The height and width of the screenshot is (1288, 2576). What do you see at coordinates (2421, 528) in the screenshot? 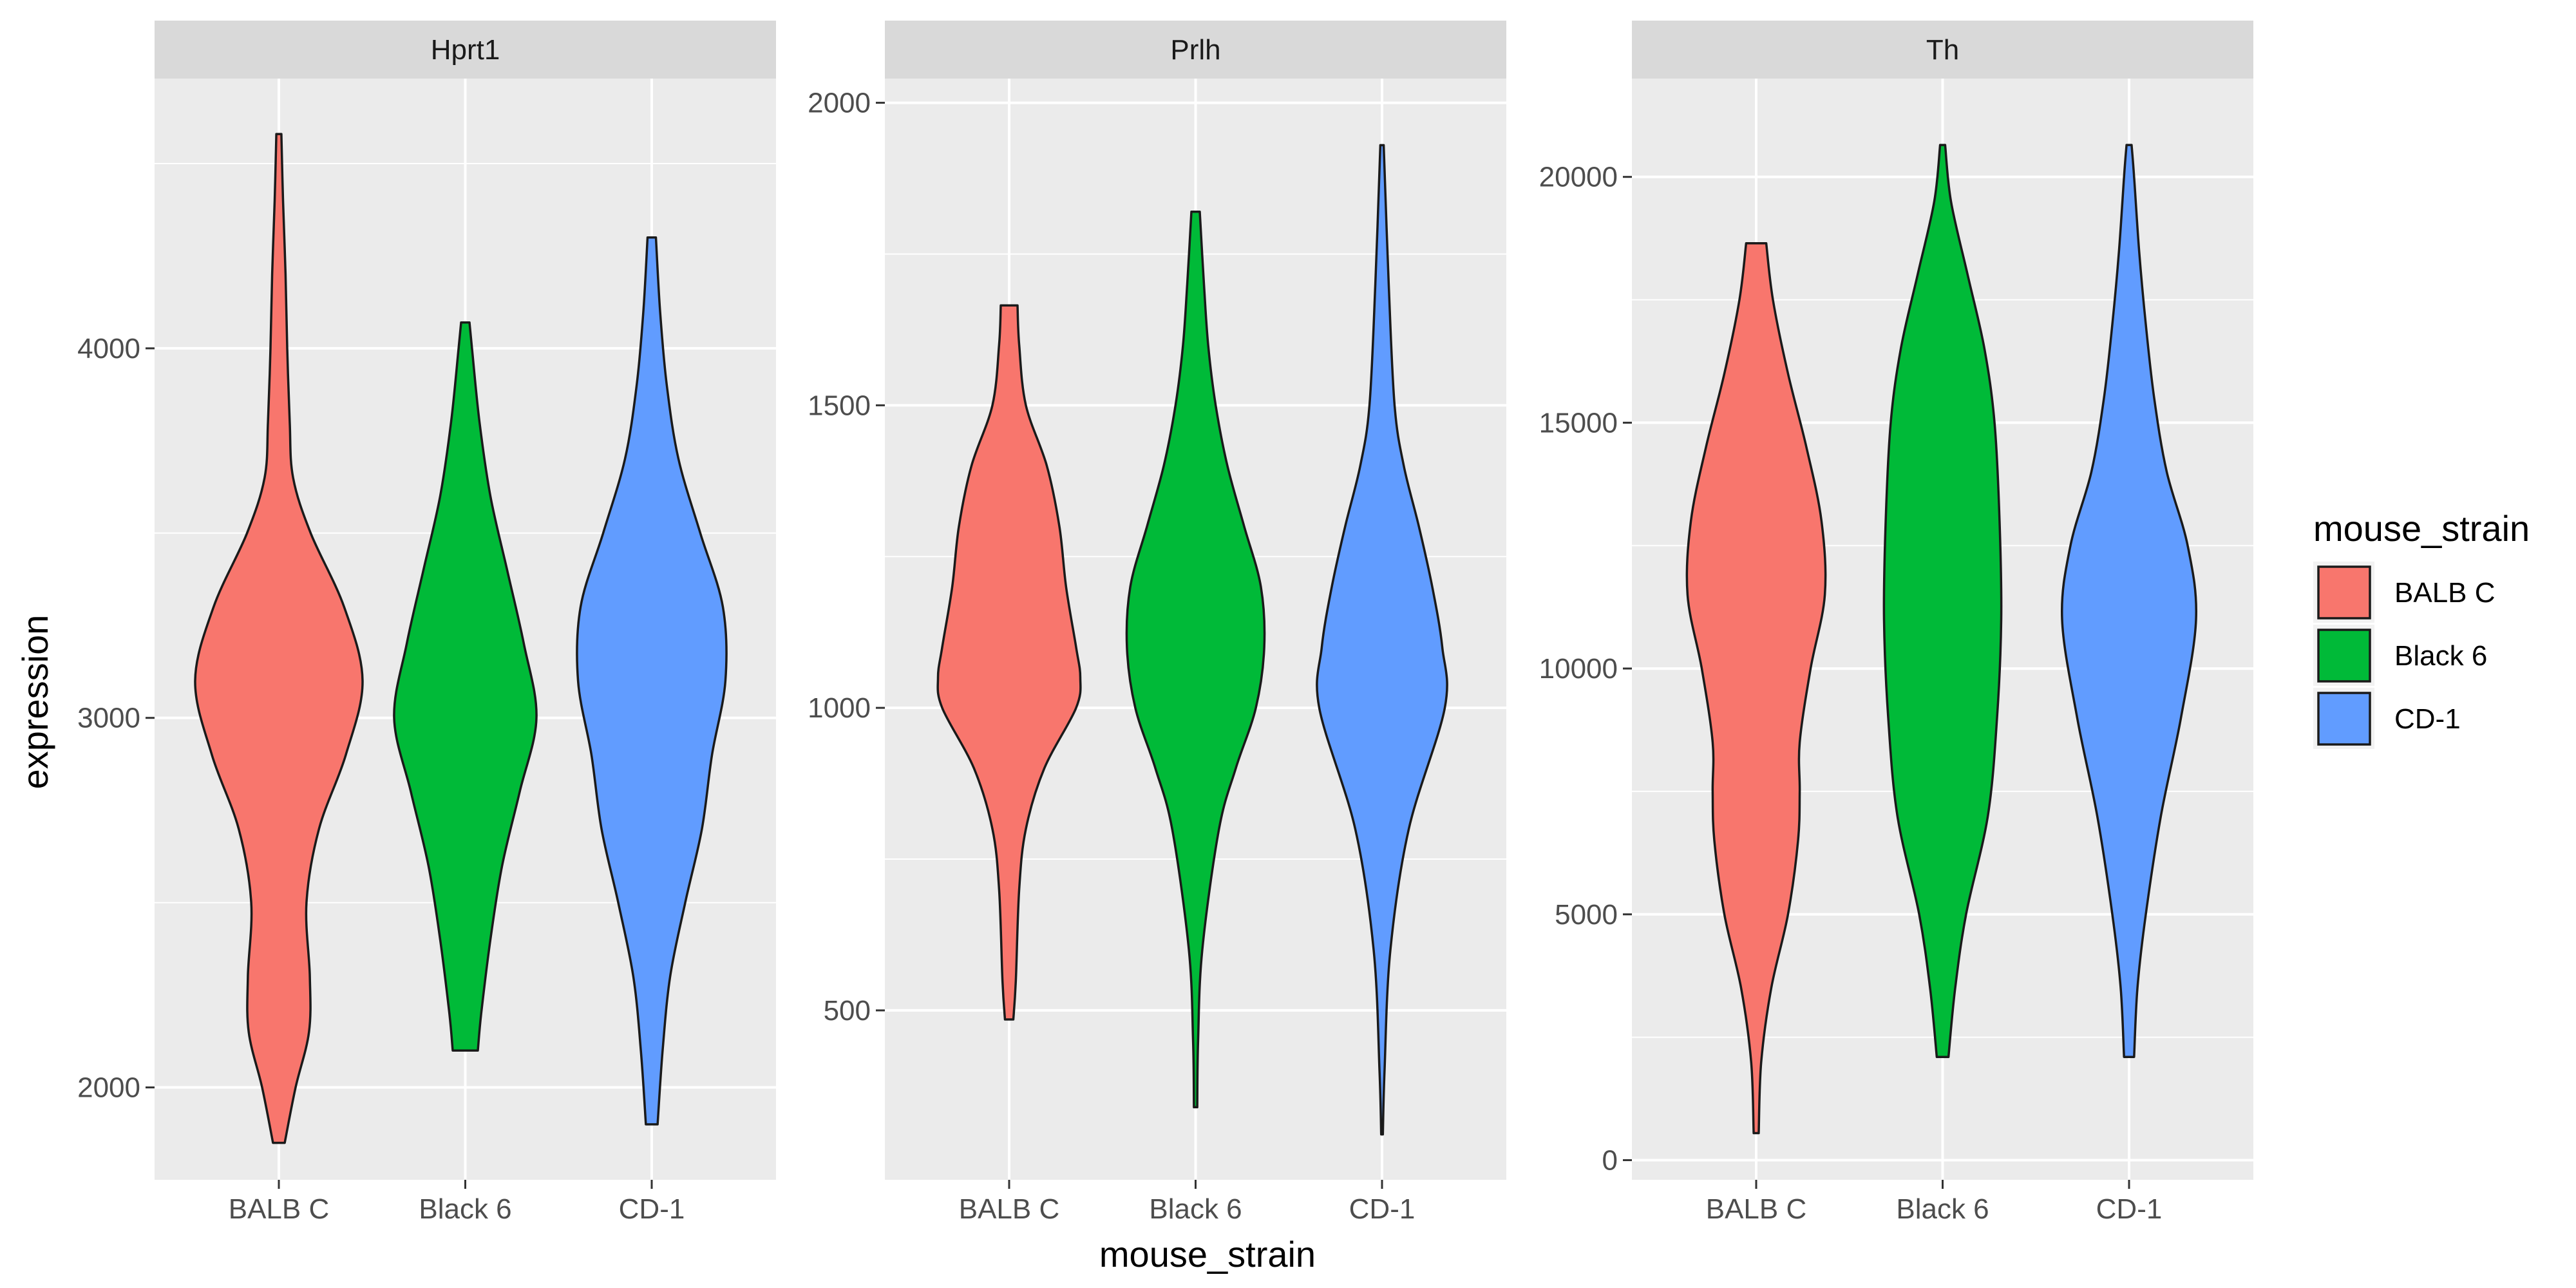
I see `legend-title: mouse_strain` at bounding box center [2421, 528].